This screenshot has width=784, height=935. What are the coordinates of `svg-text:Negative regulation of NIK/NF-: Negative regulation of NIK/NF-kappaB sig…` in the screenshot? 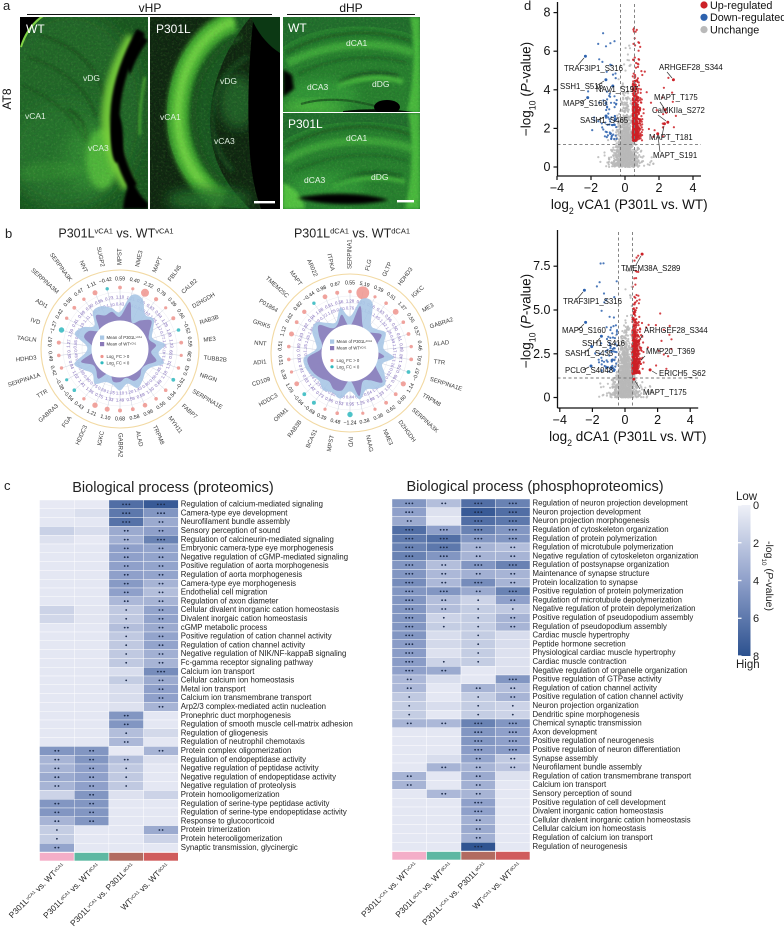 It's located at (264, 653).